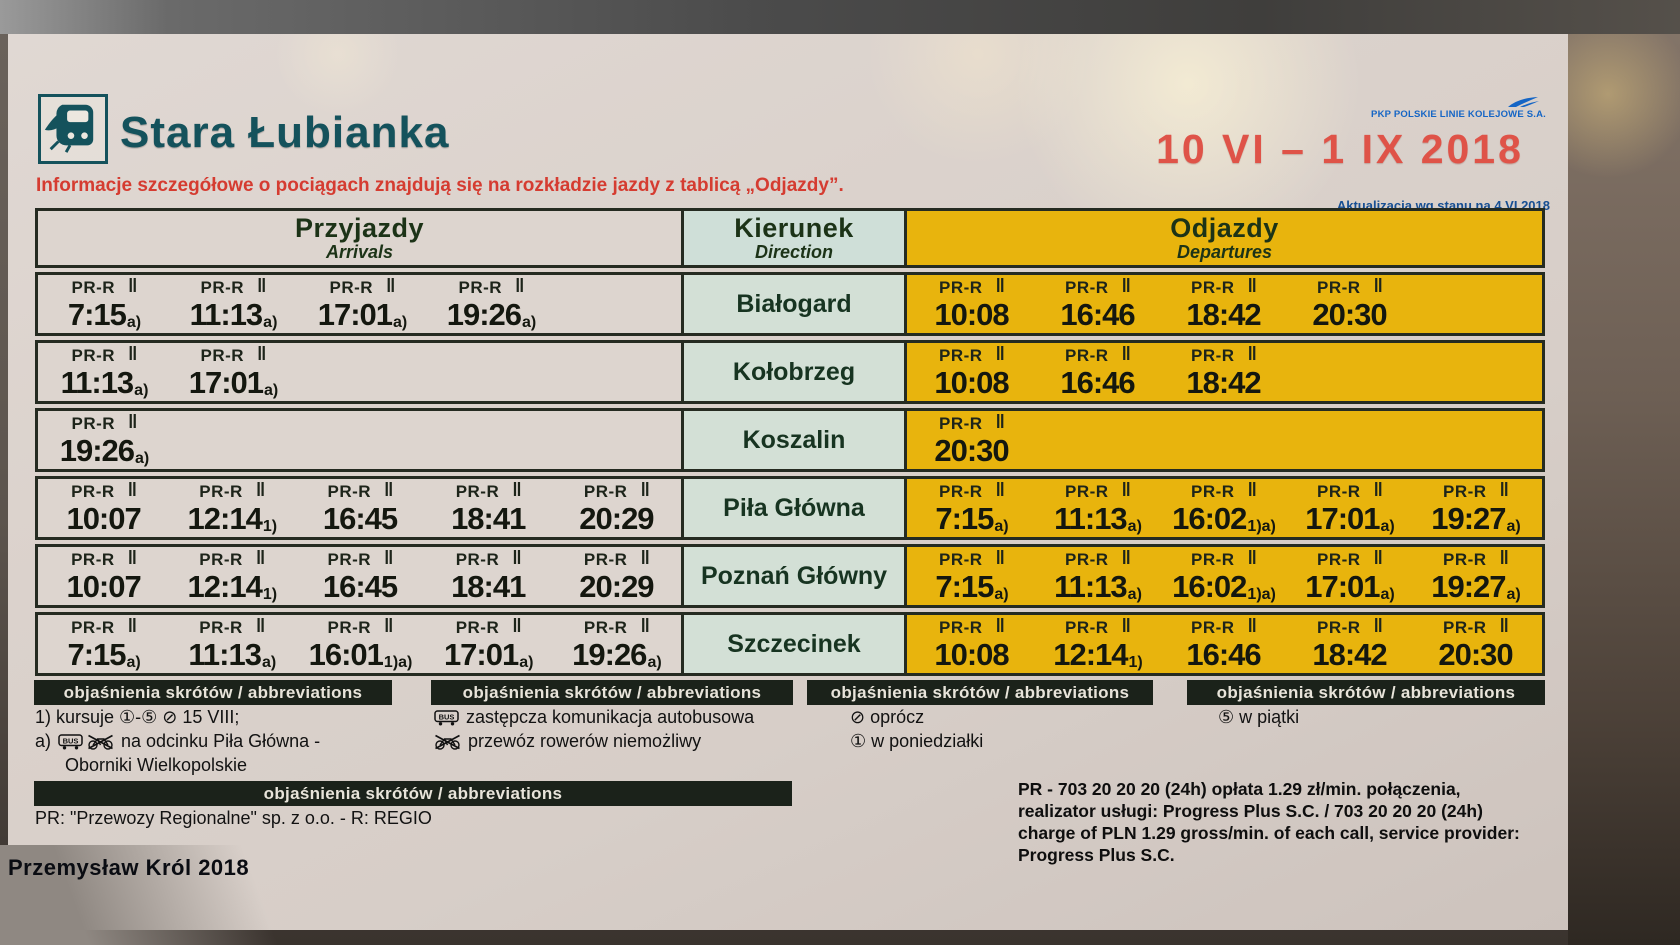 Image resolution: width=1680 pixels, height=945 pixels. What do you see at coordinates (1135, 662) in the screenshot?
I see `footnote-marker: 1)` at bounding box center [1135, 662].